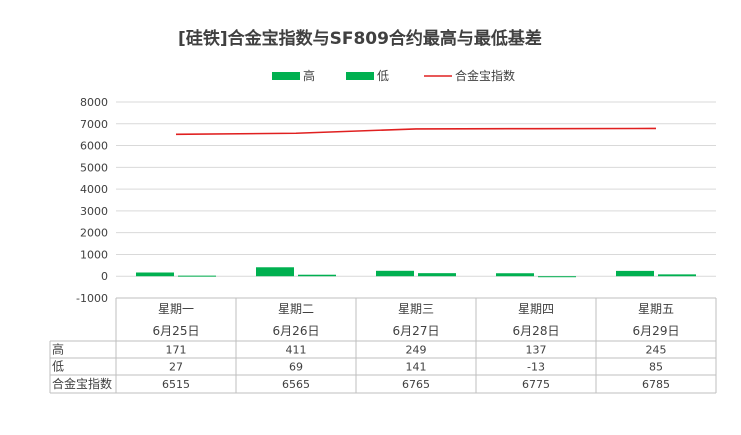  What do you see at coordinates (296, 309) in the screenshot?
I see `category-label: 星期二` at bounding box center [296, 309].